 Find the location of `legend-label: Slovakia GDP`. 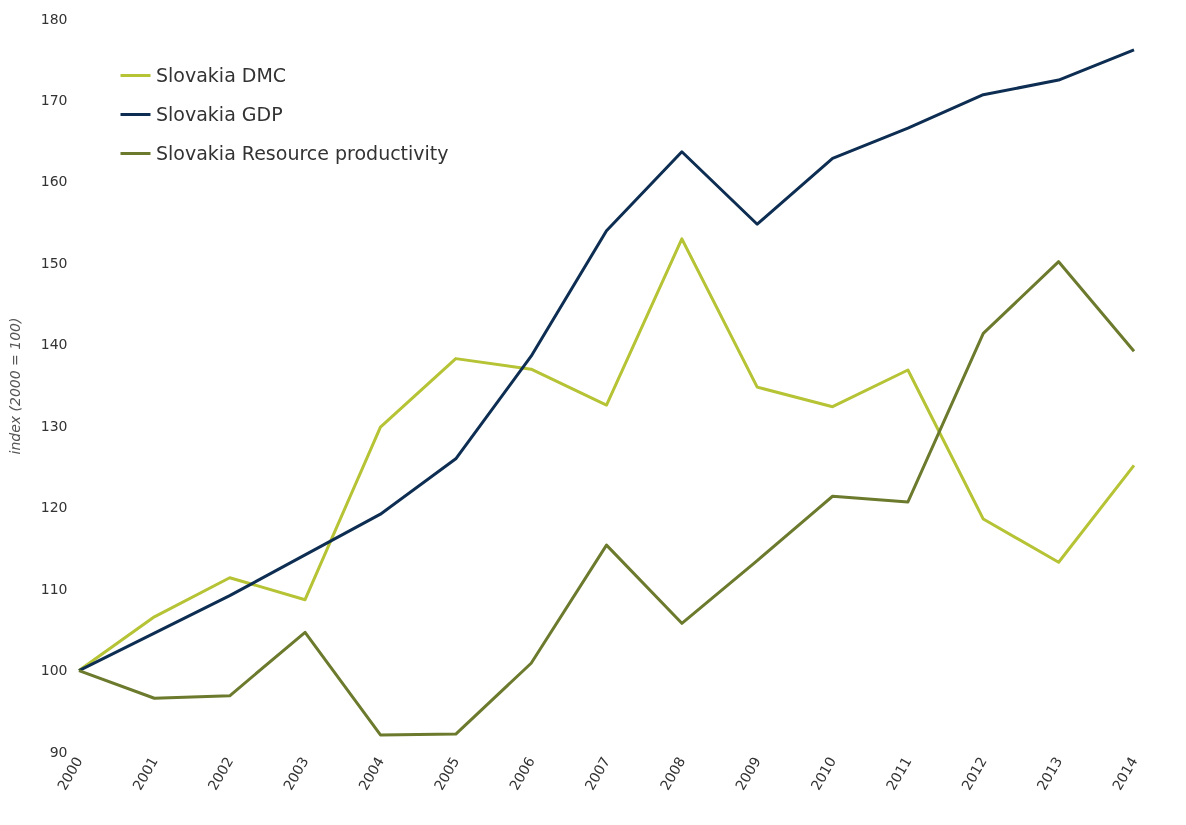

legend-label: Slovakia GDP is located at coordinates (219, 113).